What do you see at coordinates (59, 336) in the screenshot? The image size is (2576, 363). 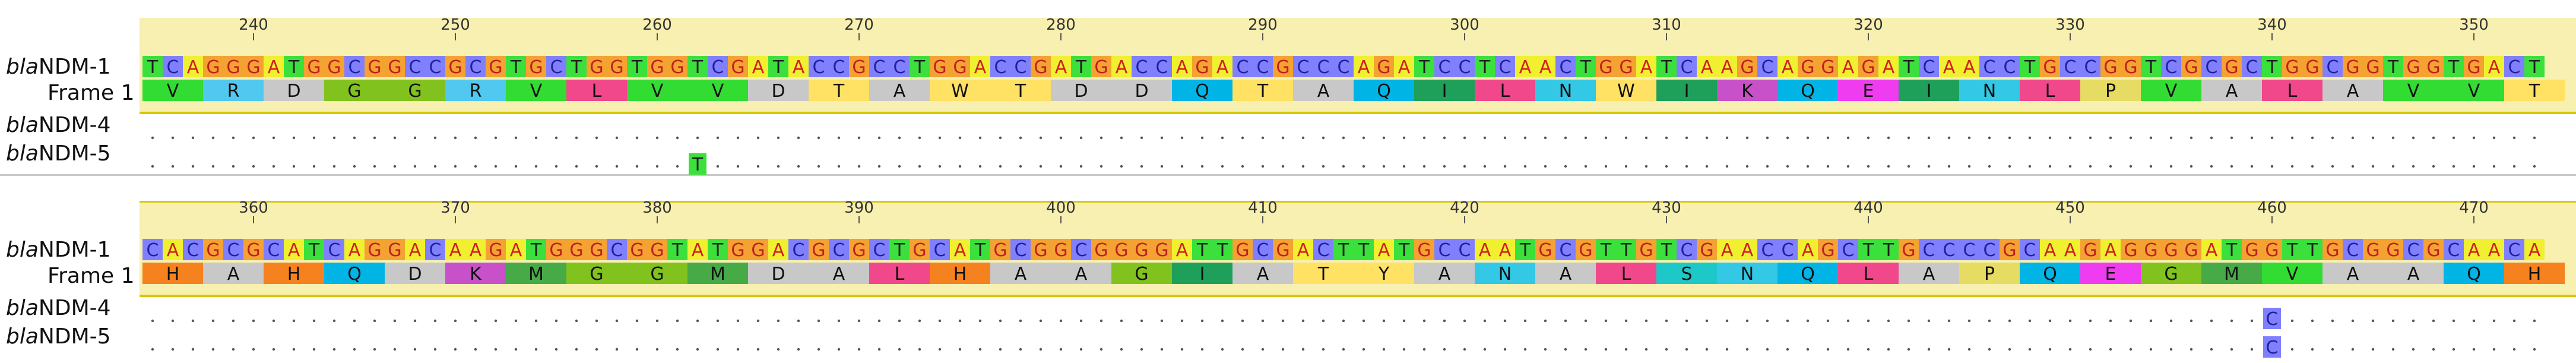 I see `variant-label-ndm5-block-2: blaNDM-5` at bounding box center [59, 336].